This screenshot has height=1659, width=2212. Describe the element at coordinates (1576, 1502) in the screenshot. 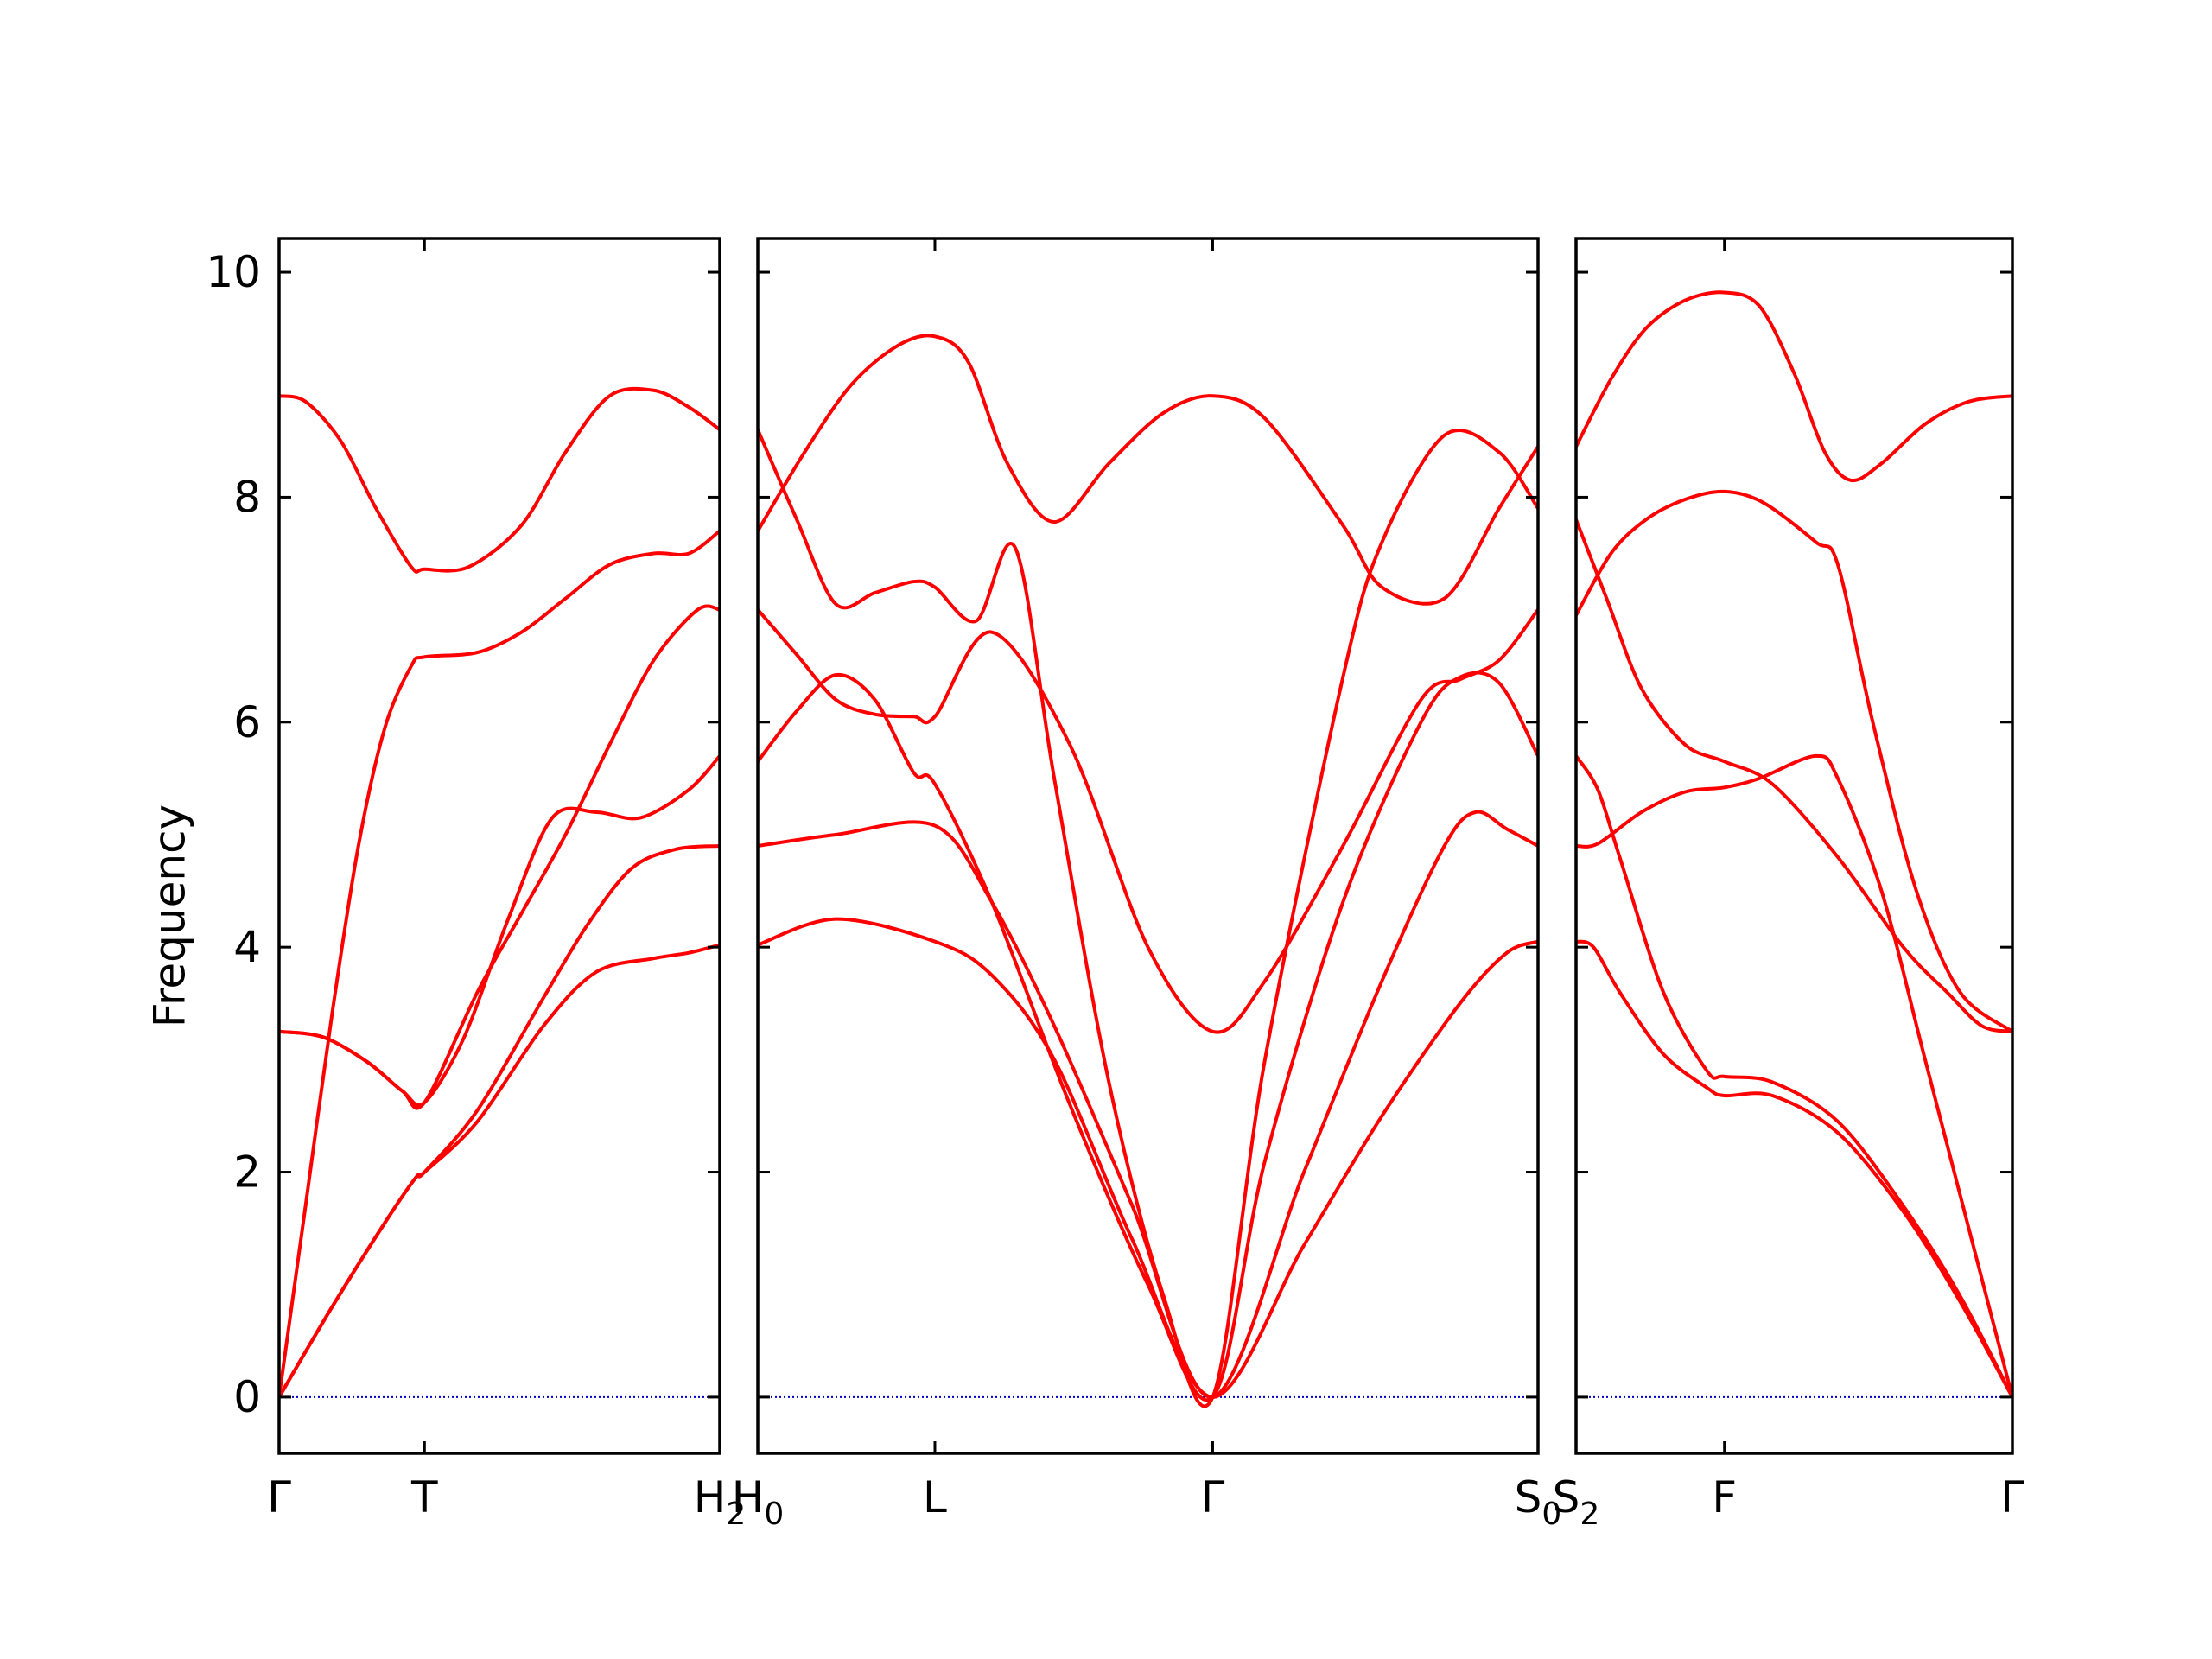

I see `x-tick-label: S2` at that location.